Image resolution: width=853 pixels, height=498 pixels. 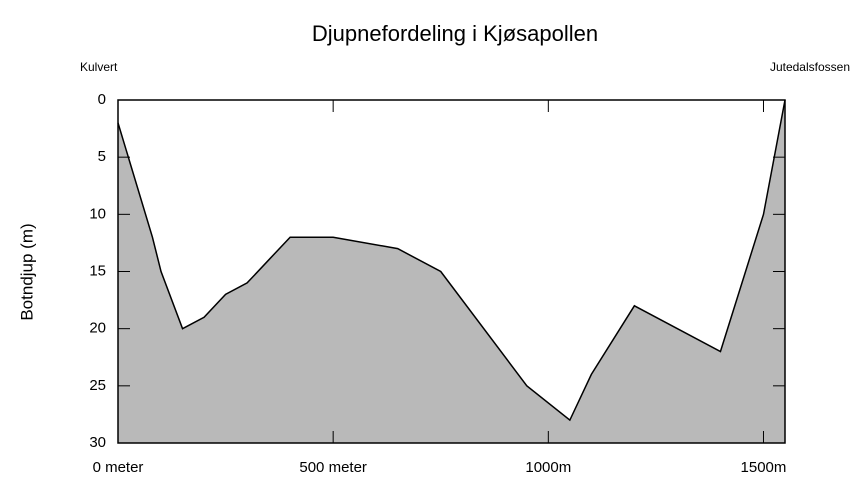 What do you see at coordinates (333, 467) in the screenshot?
I see `x-tick-label: 500 meter` at bounding box center [333, 467].